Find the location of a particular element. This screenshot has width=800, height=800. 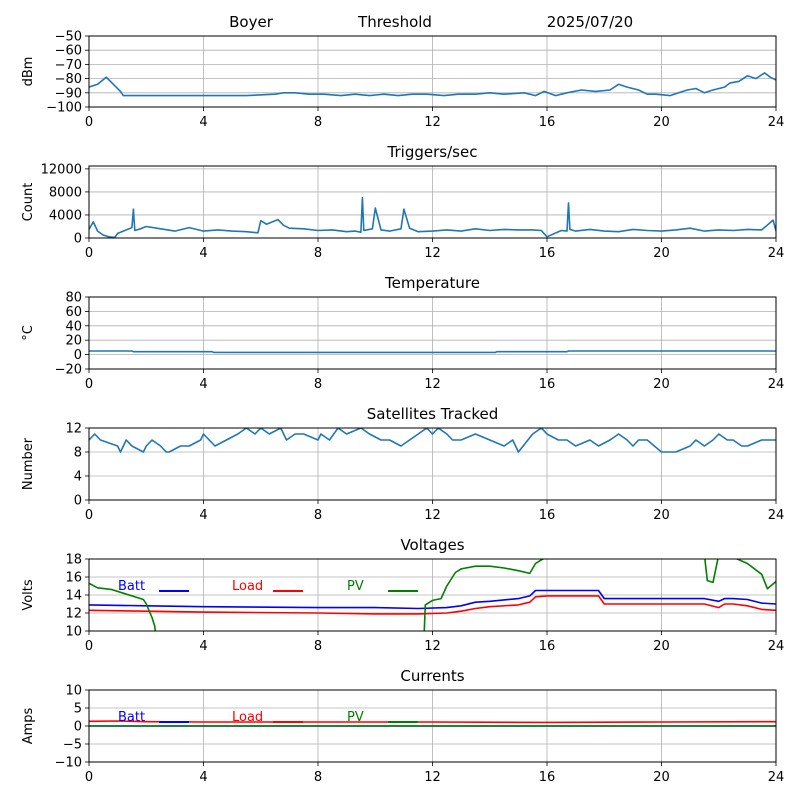

chart-0: 0 4 8 12 16 20 24 −100−90−80−70−60−50 dBm is located at coordinates (402, 80).